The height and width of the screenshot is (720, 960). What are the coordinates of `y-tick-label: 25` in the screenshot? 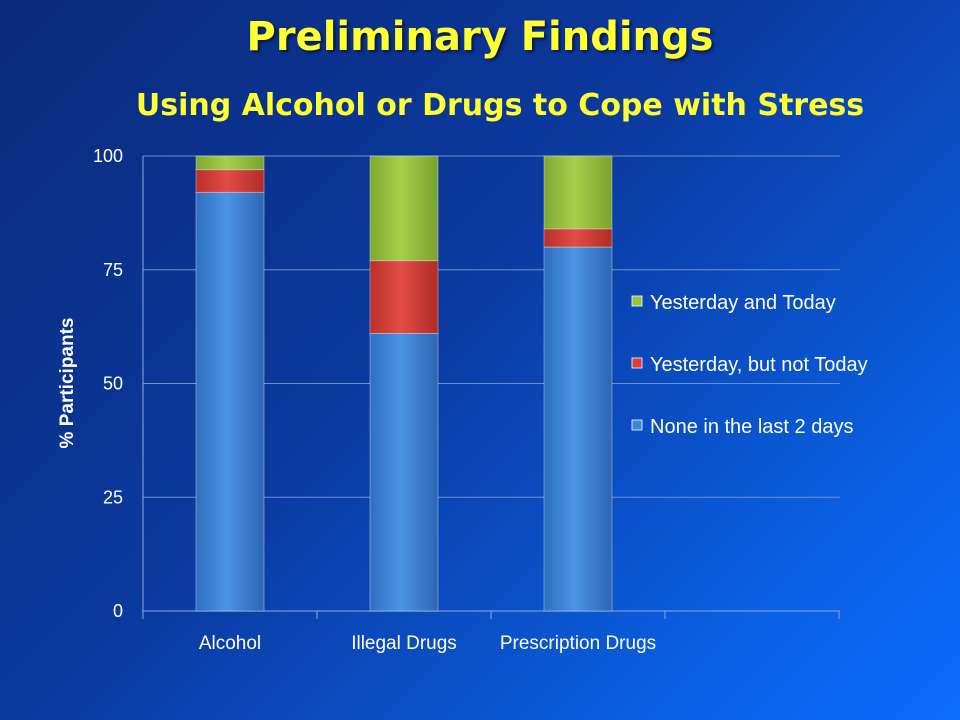 It's located at (113, 497).